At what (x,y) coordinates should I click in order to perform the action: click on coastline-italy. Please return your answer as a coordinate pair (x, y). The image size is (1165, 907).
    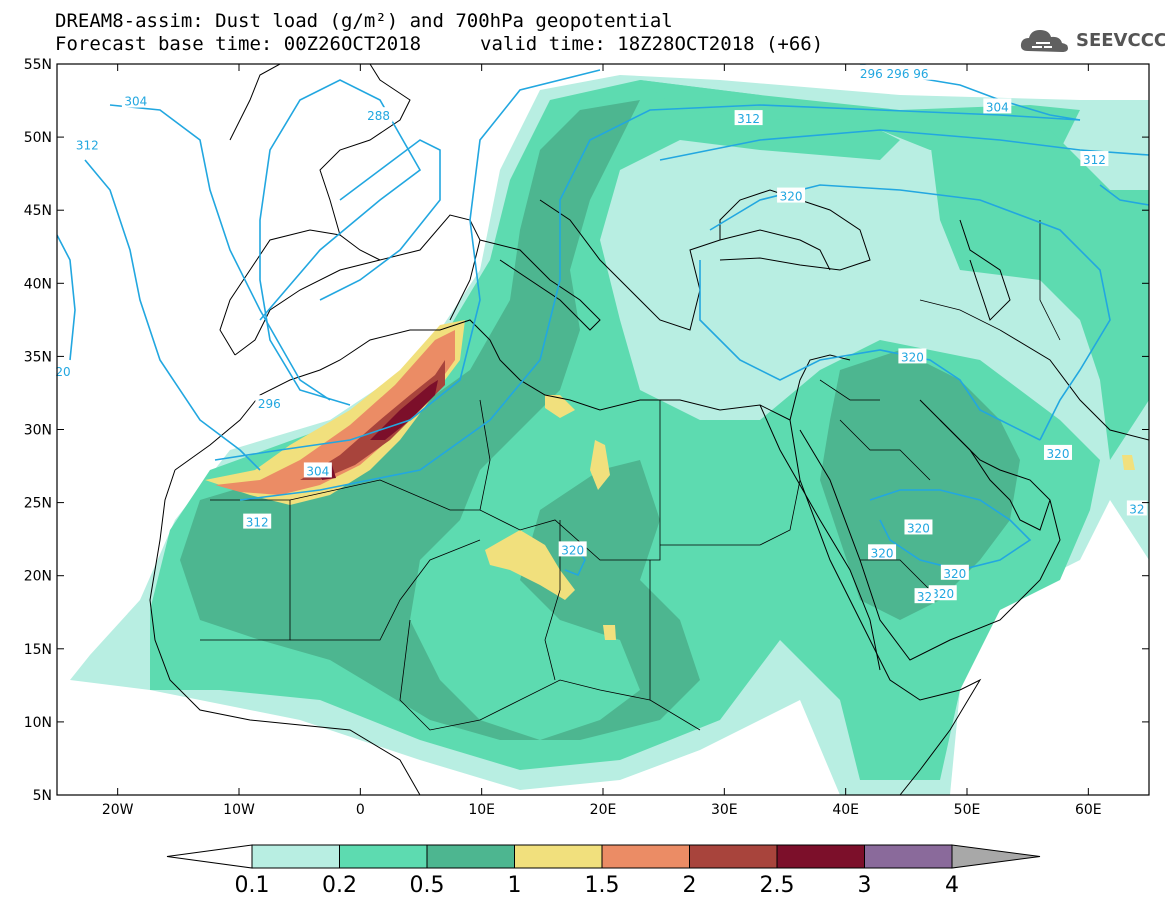
    Looking at the image, I should click on (540, 285).